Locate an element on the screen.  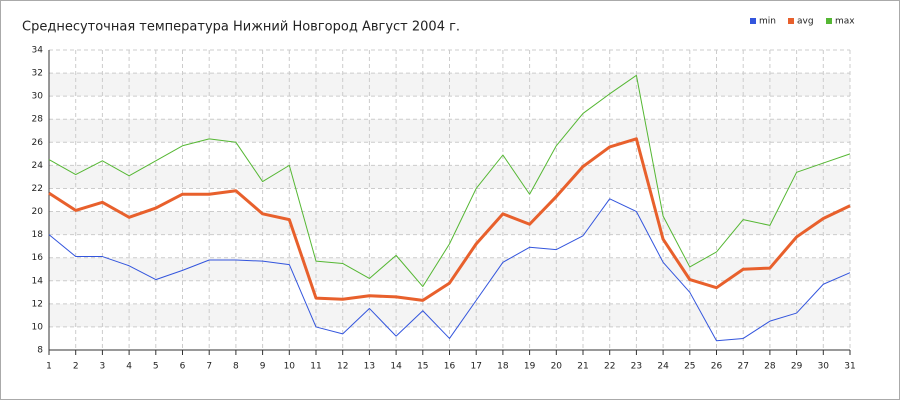
y-tick-label: 10 is located at coordinates (38, 327).